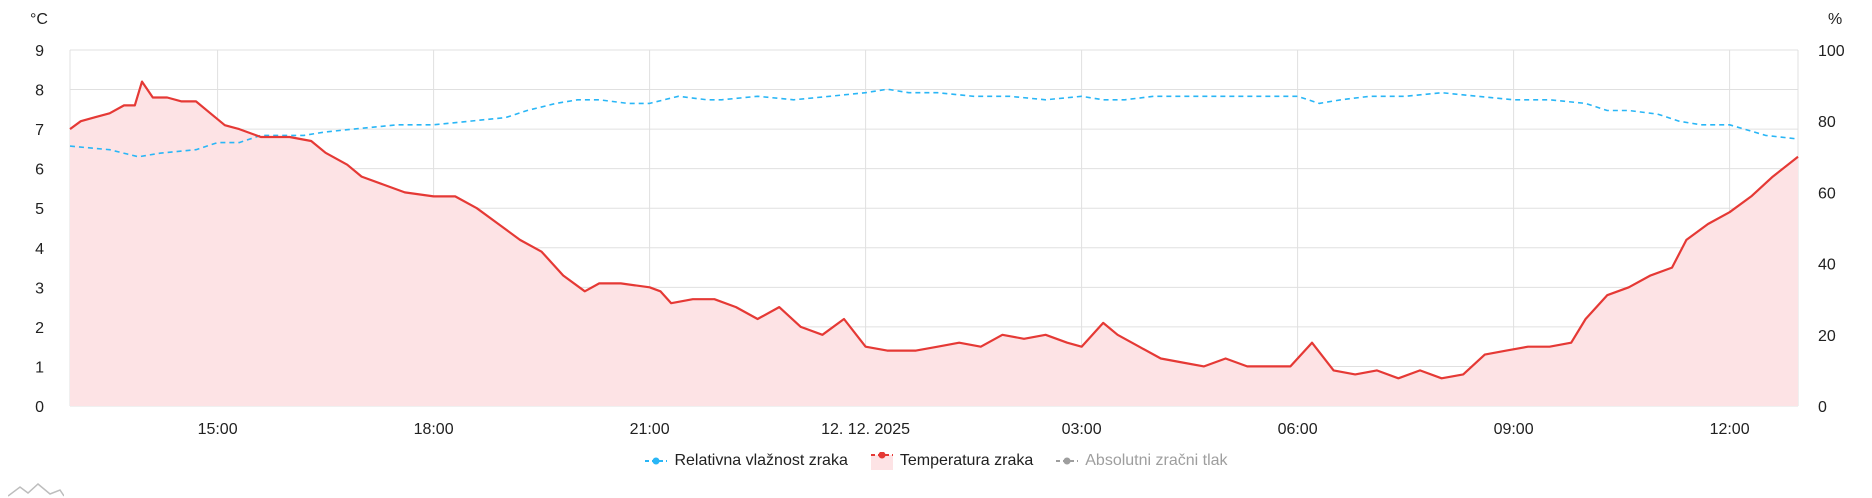  Describe the element at coordinates (434, 429) in the screenshot. I see `x-tick-label: 18:00` at that location.